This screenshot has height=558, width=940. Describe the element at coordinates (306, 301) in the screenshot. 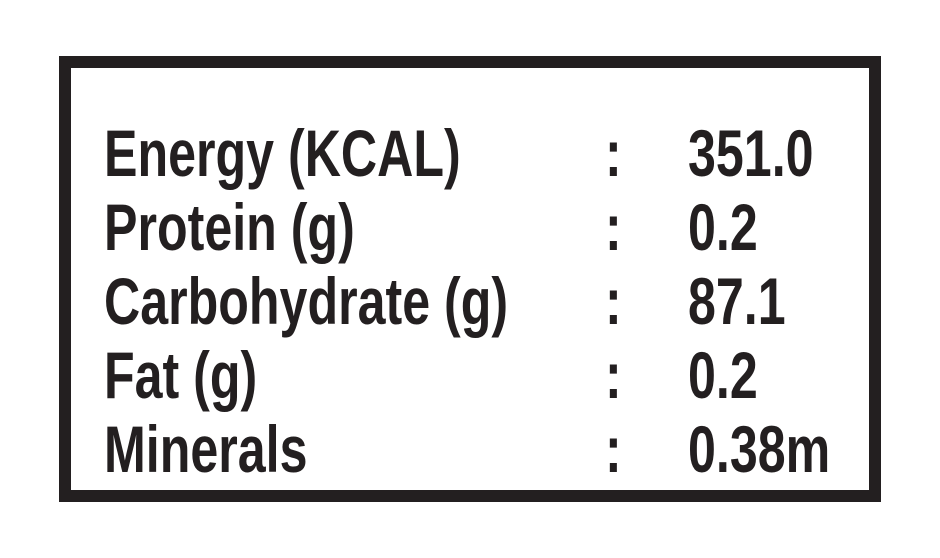

I see `row-label: Carbohydrate (g)` at that location.